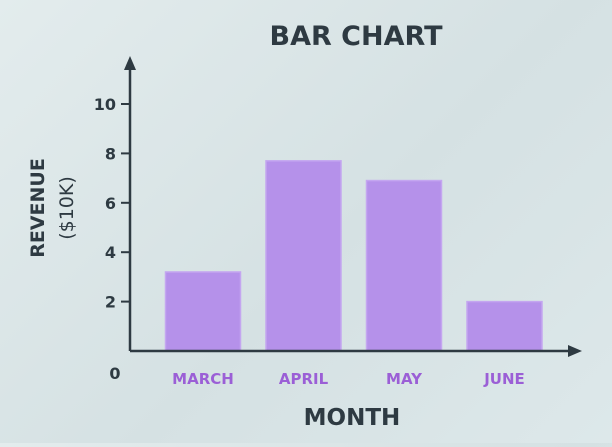 This screenshot has height=447, width=612. Describe the element at coordinates (110, 153) in the screenshot. I see `y-tick-label: 8` at that location.